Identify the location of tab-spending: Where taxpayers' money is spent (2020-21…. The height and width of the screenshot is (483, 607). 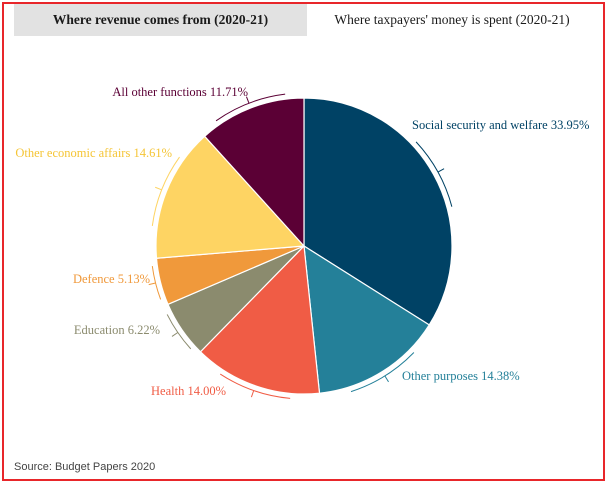
(452, 20).